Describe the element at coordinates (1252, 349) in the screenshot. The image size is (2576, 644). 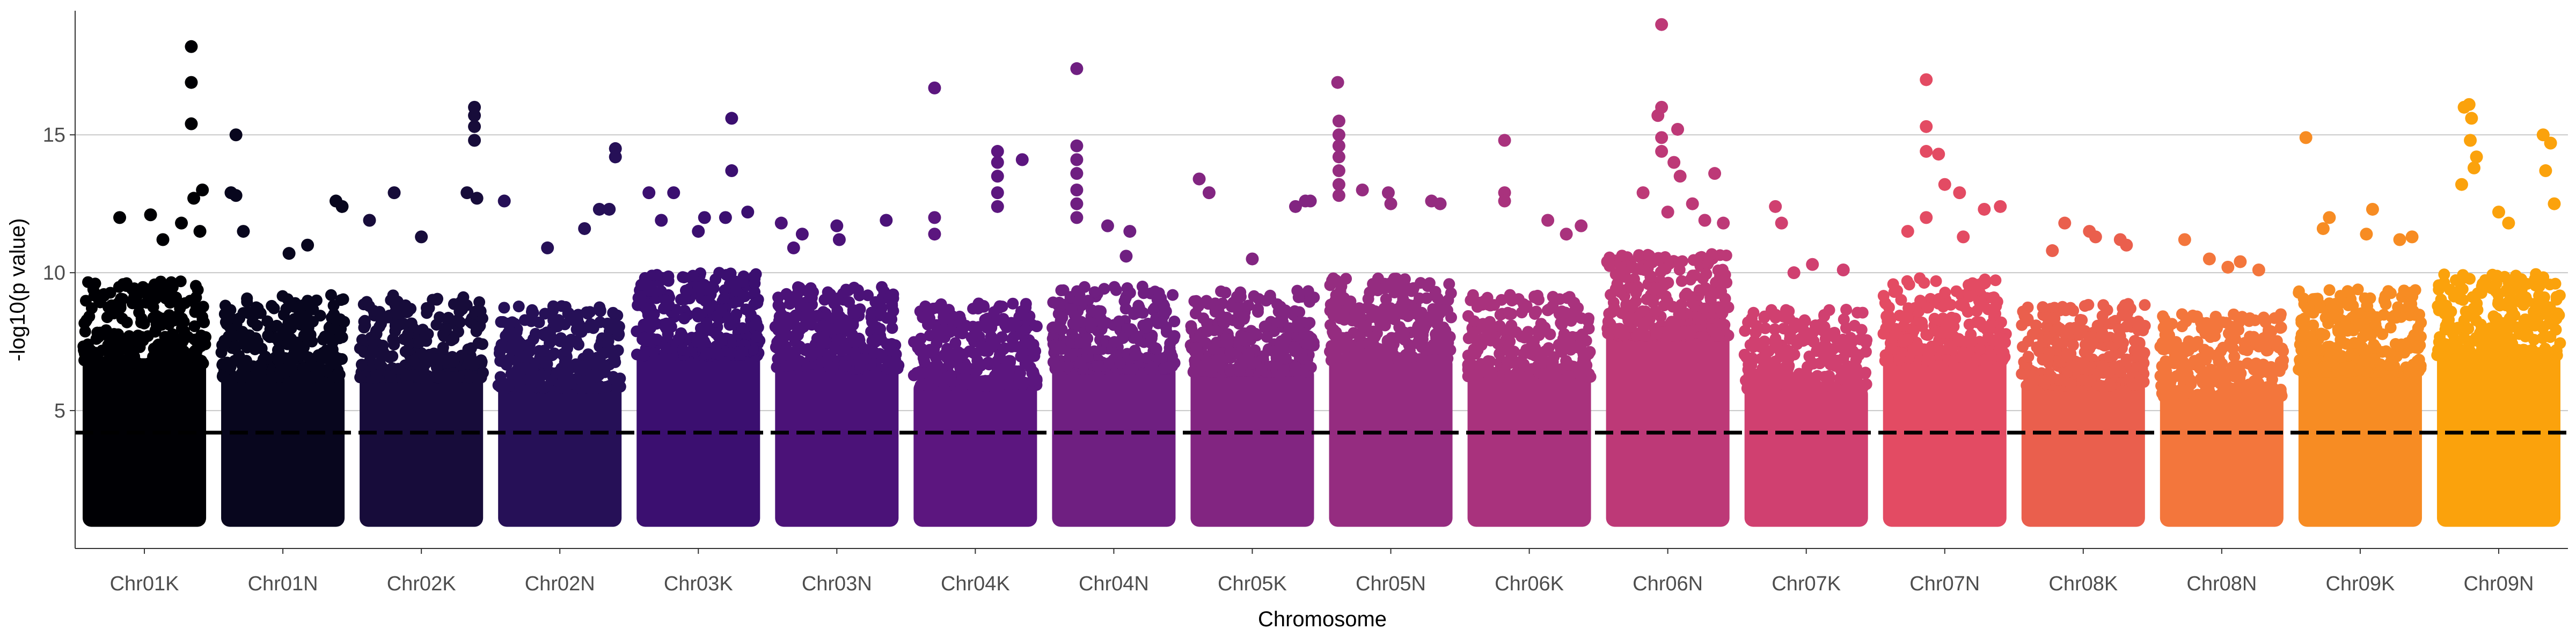
I see `chromosome-group-chr05k` at that location.